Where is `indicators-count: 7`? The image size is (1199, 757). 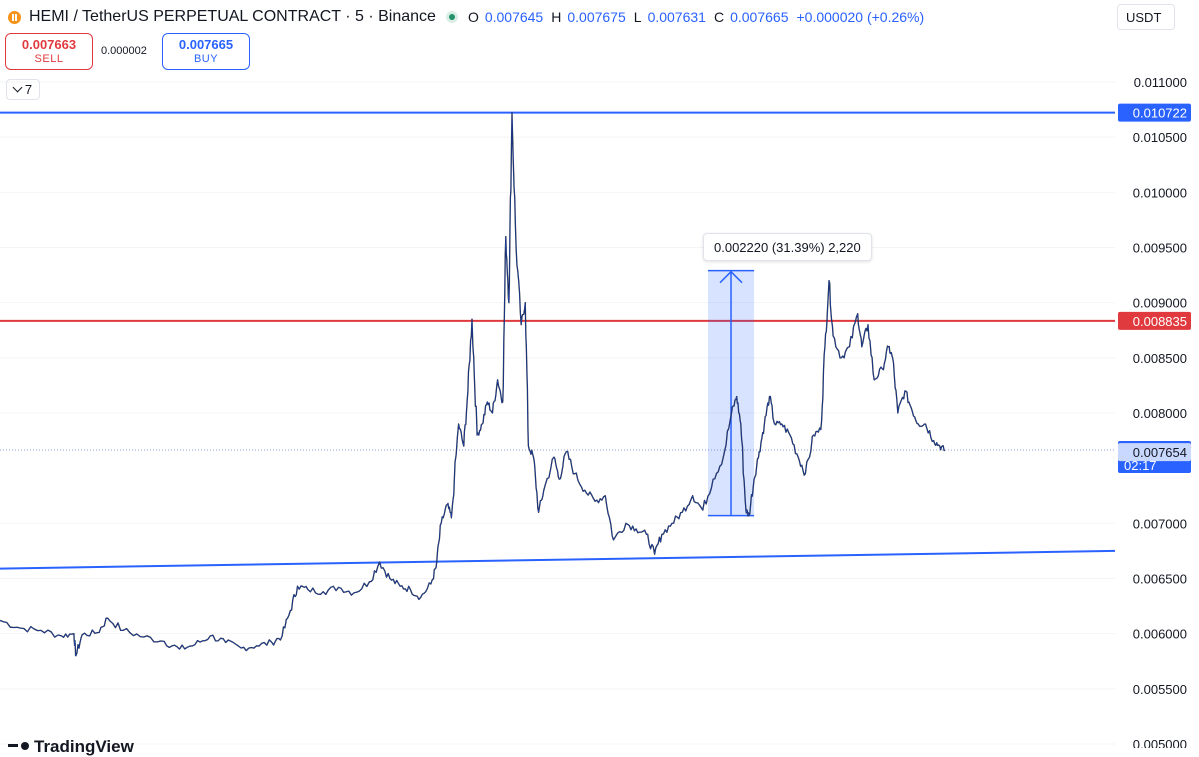
indicators-count: 7 is located at coordinates (28, 89).